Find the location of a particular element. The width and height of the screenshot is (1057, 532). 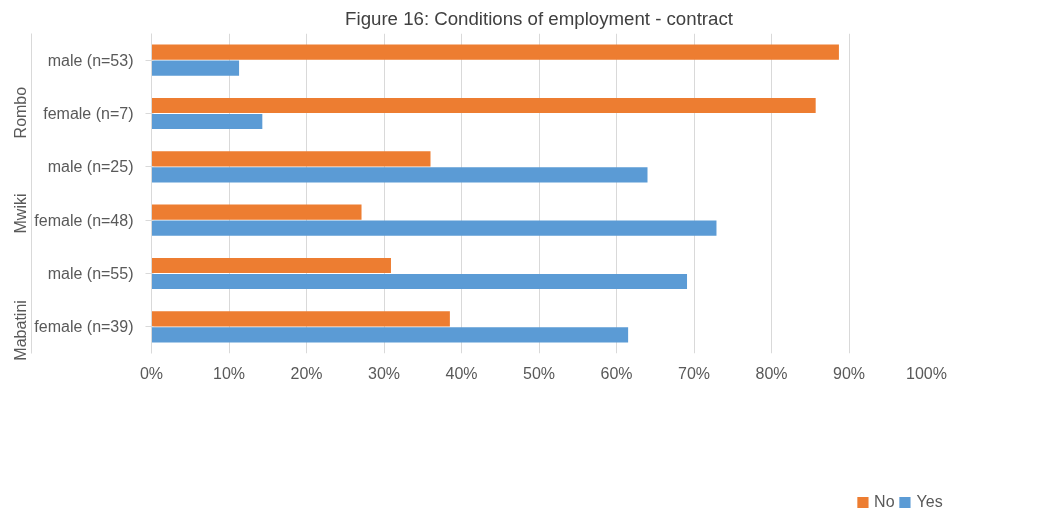

x-tick-label: 30% is located at coordinates (384, 373).